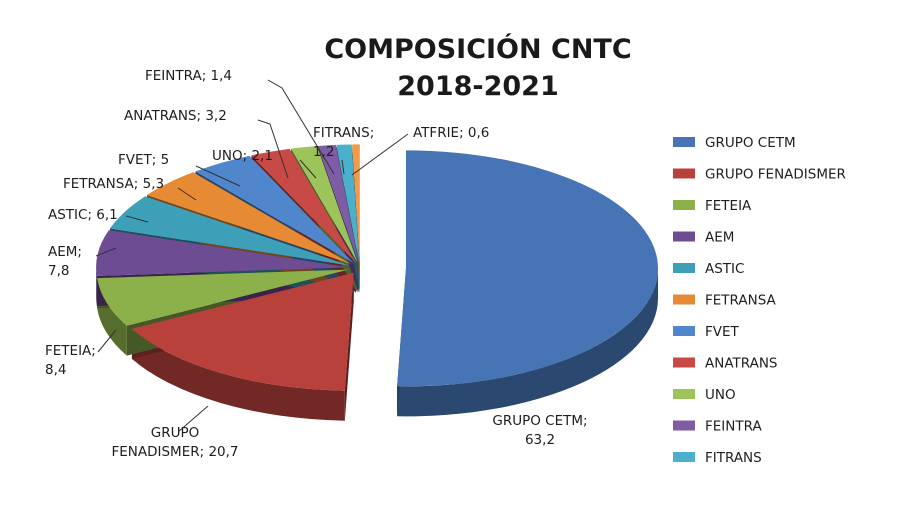 The height and width of the screenshot is (519, 903). I want to click on leader-line-anatrans, so click(273, 149).